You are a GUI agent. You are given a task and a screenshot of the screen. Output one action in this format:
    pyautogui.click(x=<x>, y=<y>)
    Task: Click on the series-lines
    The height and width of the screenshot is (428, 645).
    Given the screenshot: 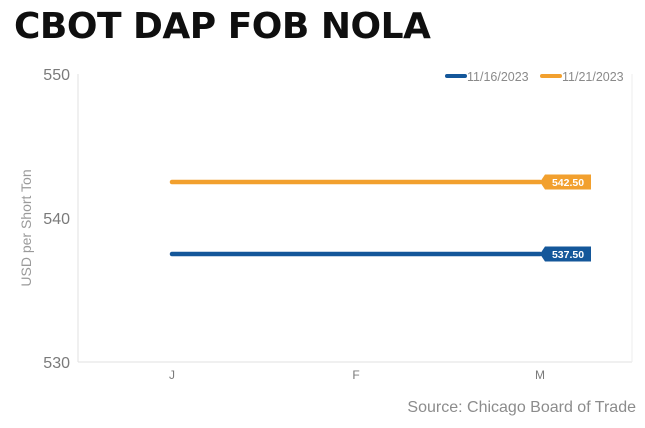 What is the action you would take?
    pyautogui.click(x=356, y=218)
    